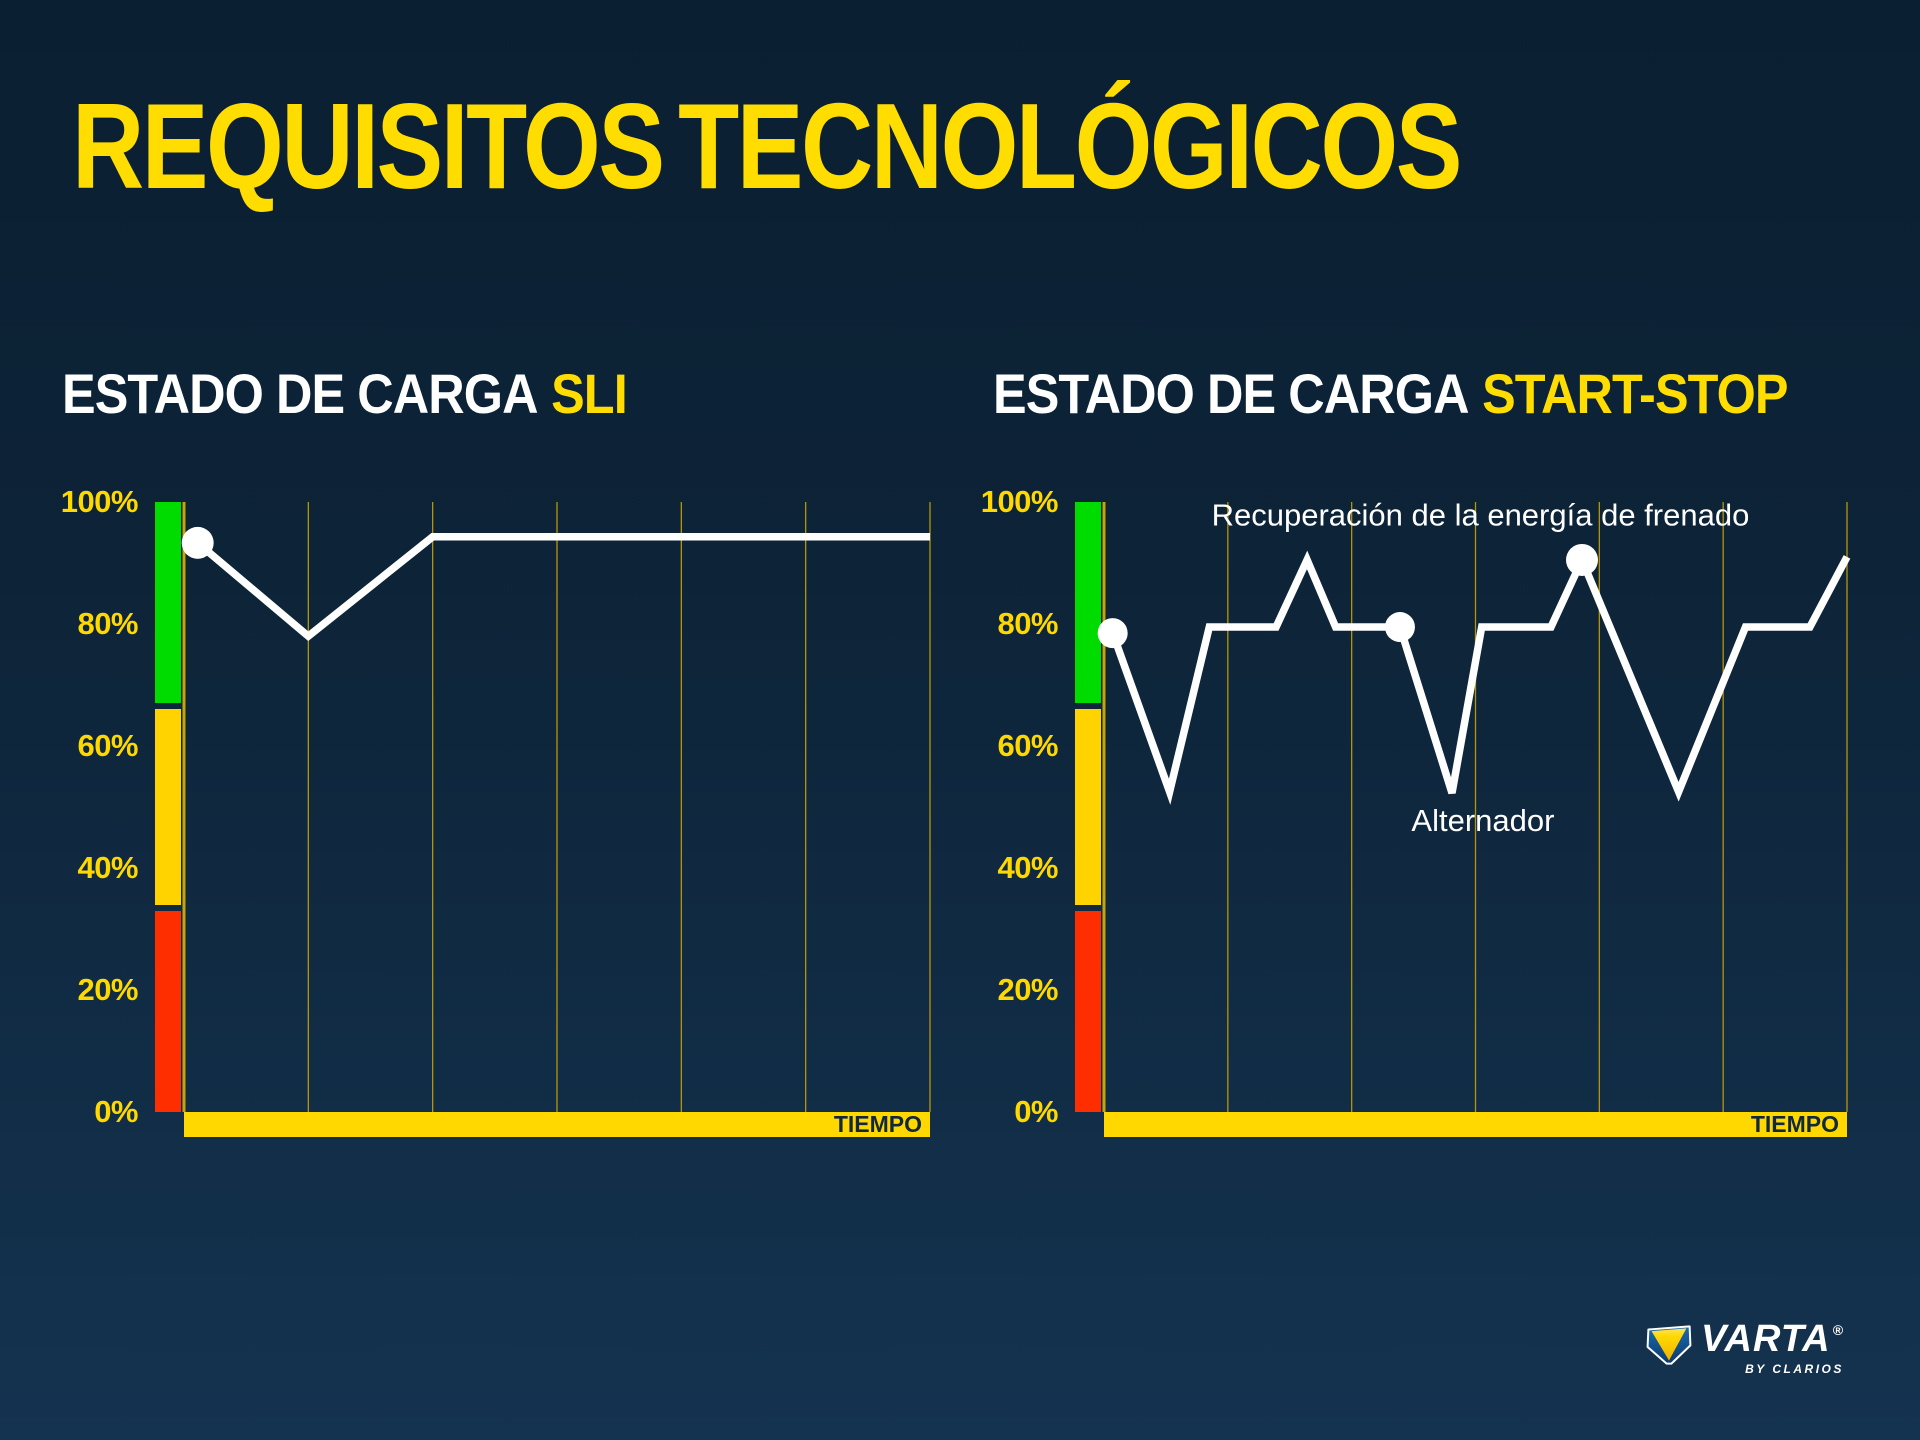 The height and width of the screenshot is (1440, 1920). I want to click on varta-wordmark: VARTA ® BY CLARIOS, so click(1772, 1348).